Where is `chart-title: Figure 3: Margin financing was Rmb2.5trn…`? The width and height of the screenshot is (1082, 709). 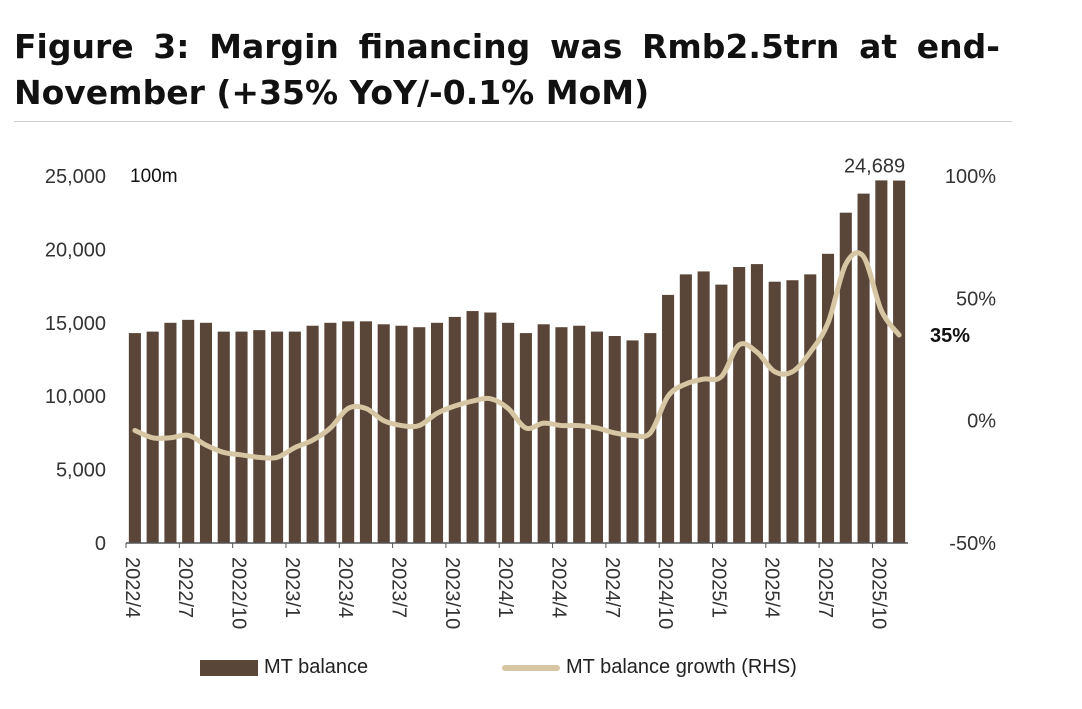 chart-title: Figure 3: Margin financing was Rmb2.5trn… is located at coordinates (507, 69).